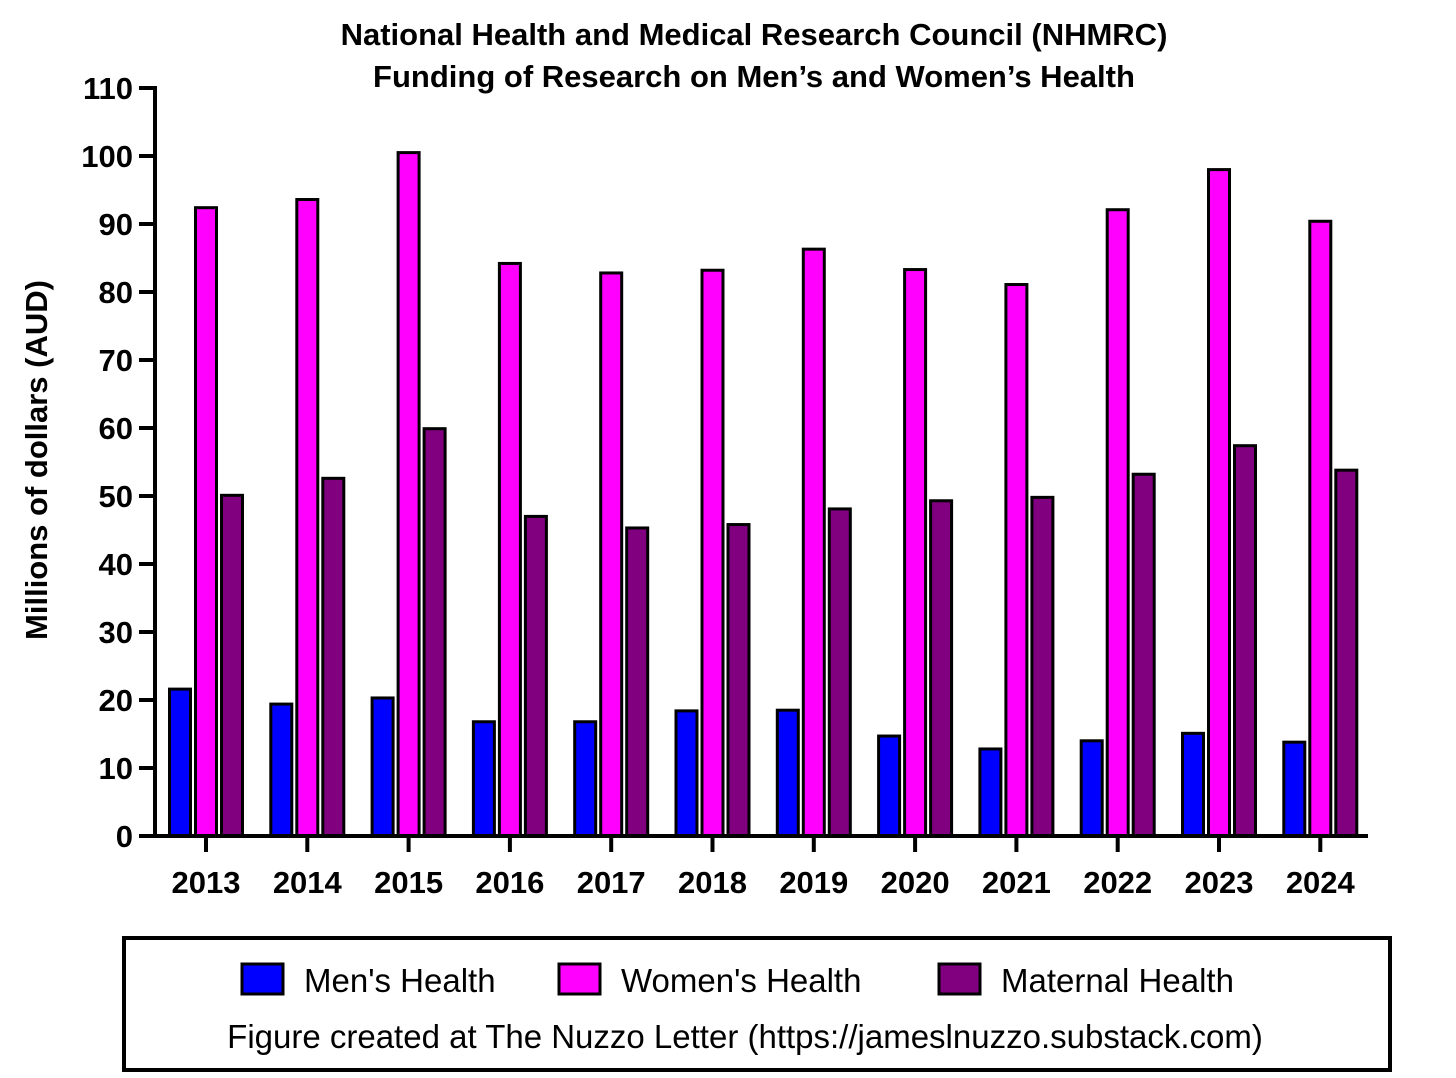 The height and width of the screenshot is (1078, 1456). I want to click on bar-women-s-health-2021, so click(1016, 560).